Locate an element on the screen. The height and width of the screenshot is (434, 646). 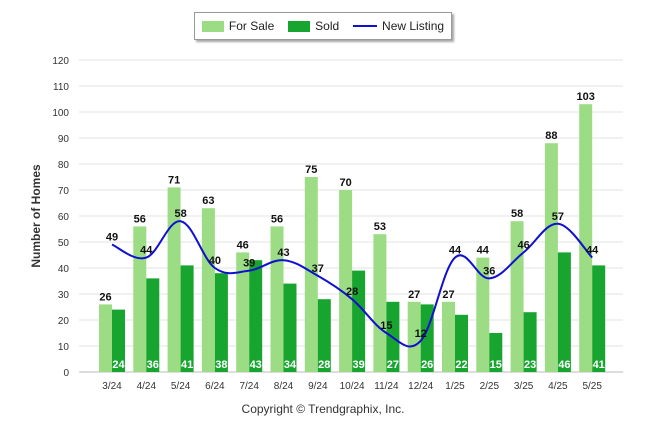
legend-label-for-sale: For Sale is located at coordinates (251, 26).